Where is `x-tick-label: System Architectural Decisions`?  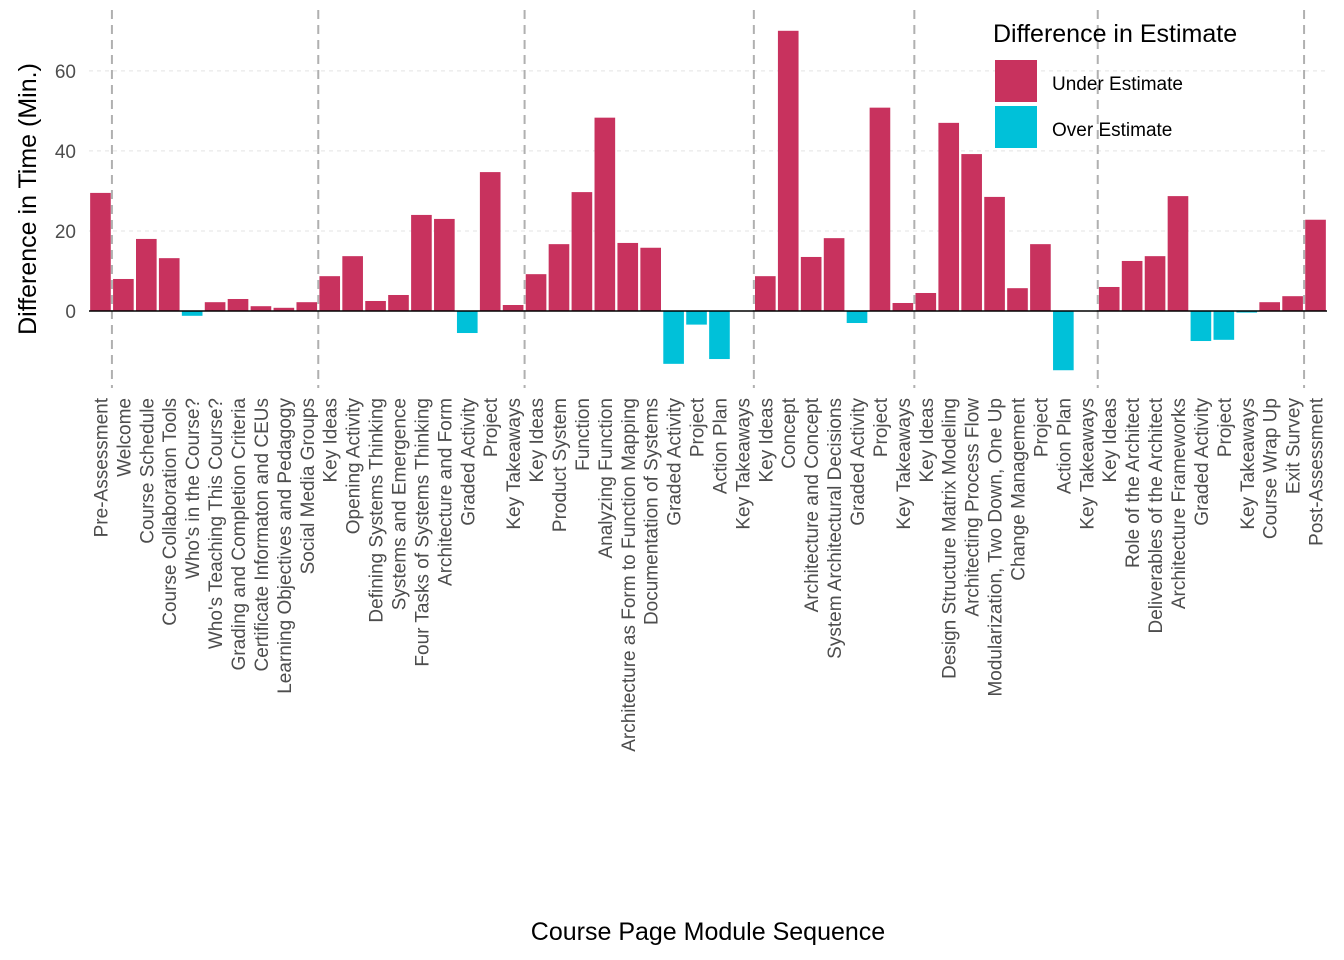 x-tick-label: System Architectural Decisions is located at coordinates (835, 528).